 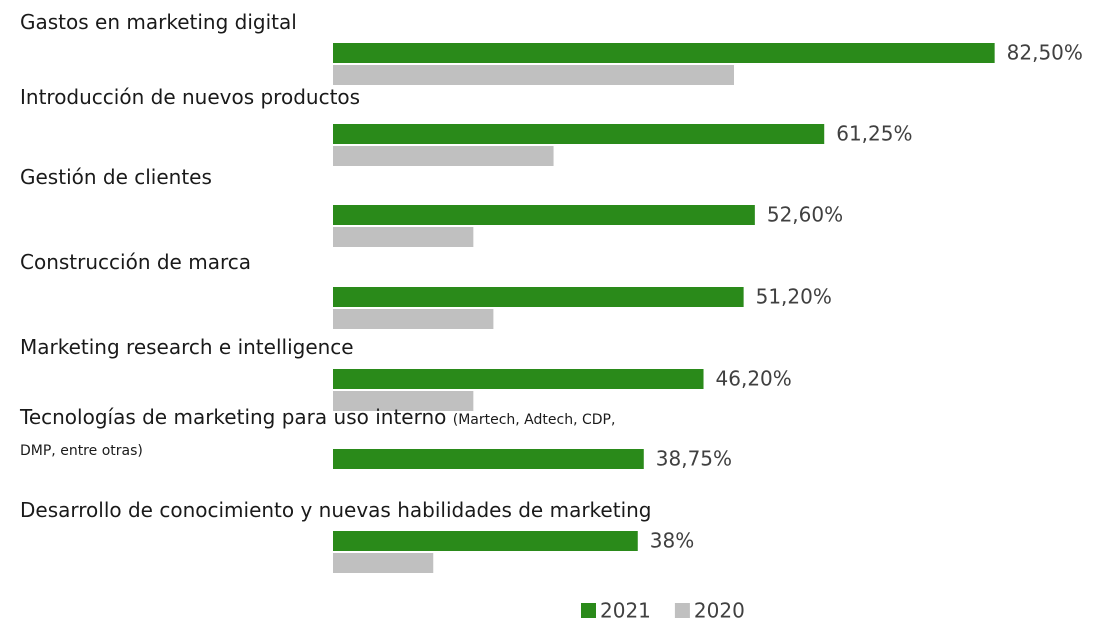 I want to click on category-text: Gastos en marketing digital, so click(x=158, y=22).